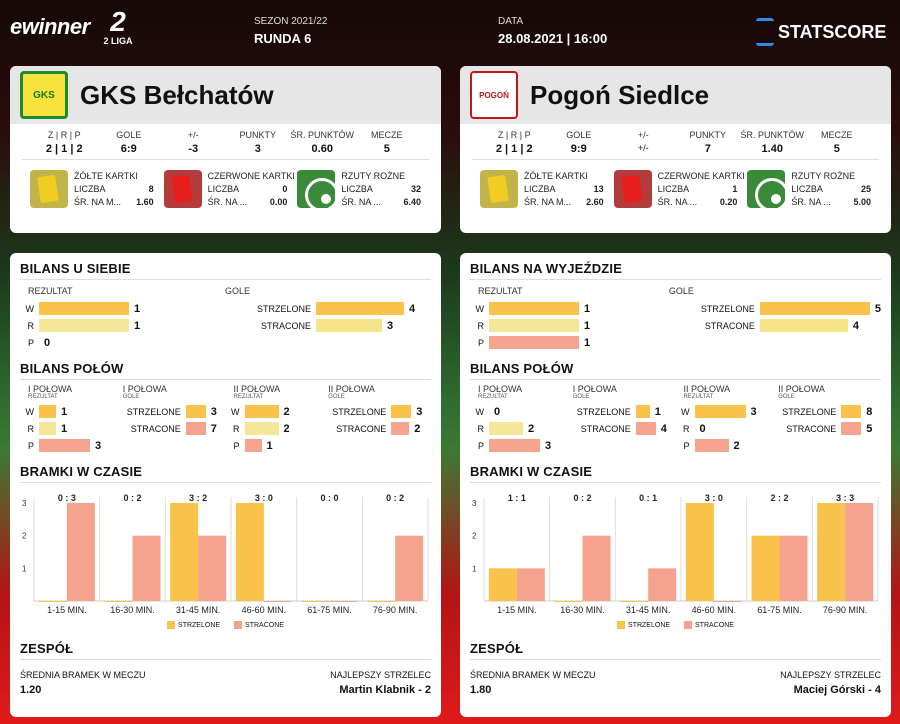  Describe the element at coordinates (830, 675) in the screenshot. I see `top-scorer-label: NAJLEPSZY STRZELEC` at that location.